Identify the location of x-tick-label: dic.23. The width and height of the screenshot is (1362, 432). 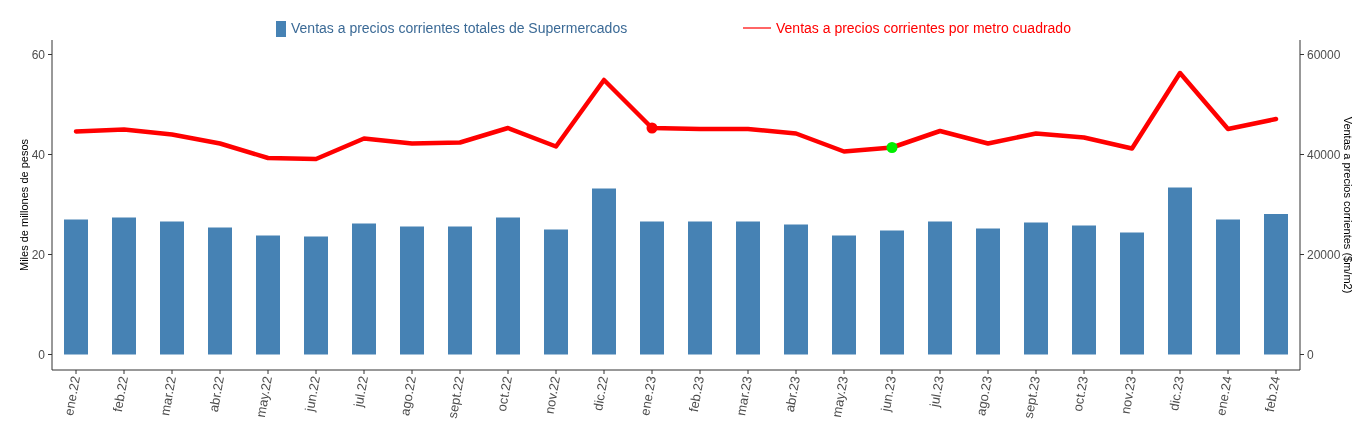
(1176, 393).